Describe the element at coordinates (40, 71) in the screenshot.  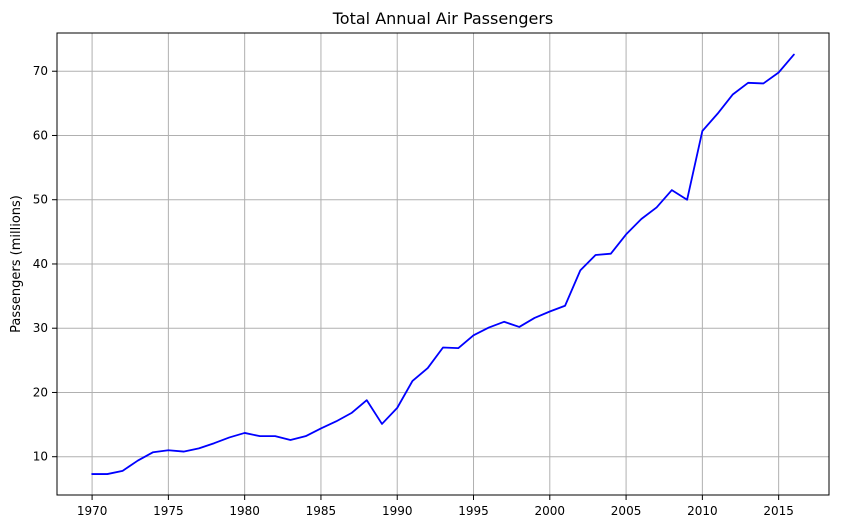
I see `y-tick-label: 70` at that location.